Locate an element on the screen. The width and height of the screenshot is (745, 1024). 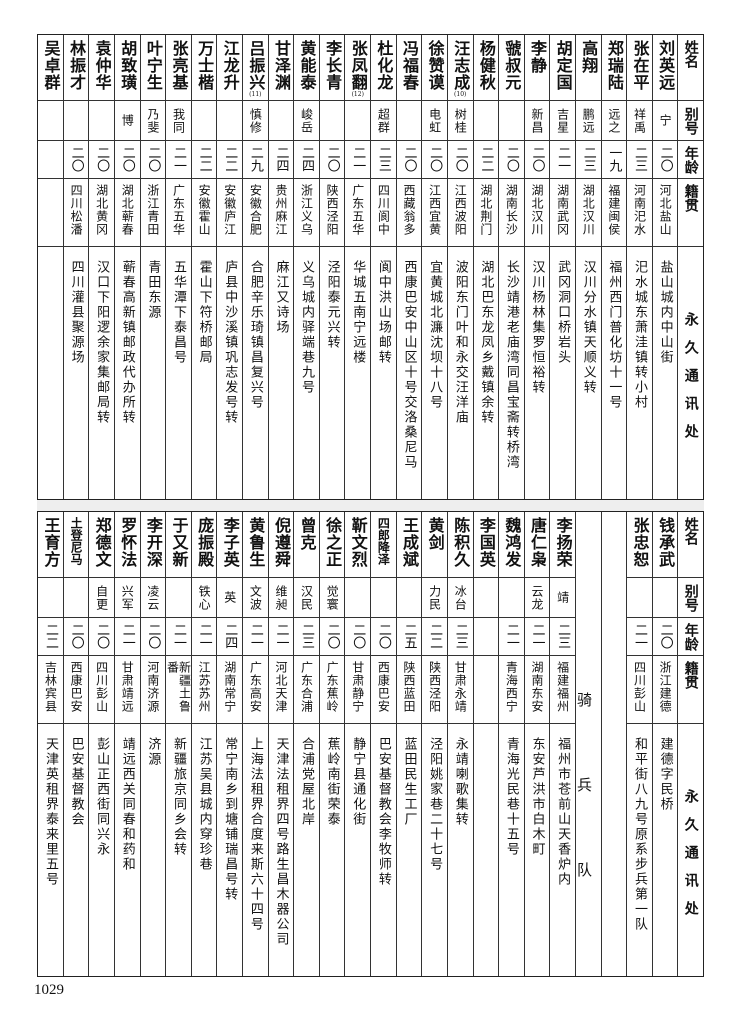
origin: 江西宜黄 is located at coordinates (434, 210).